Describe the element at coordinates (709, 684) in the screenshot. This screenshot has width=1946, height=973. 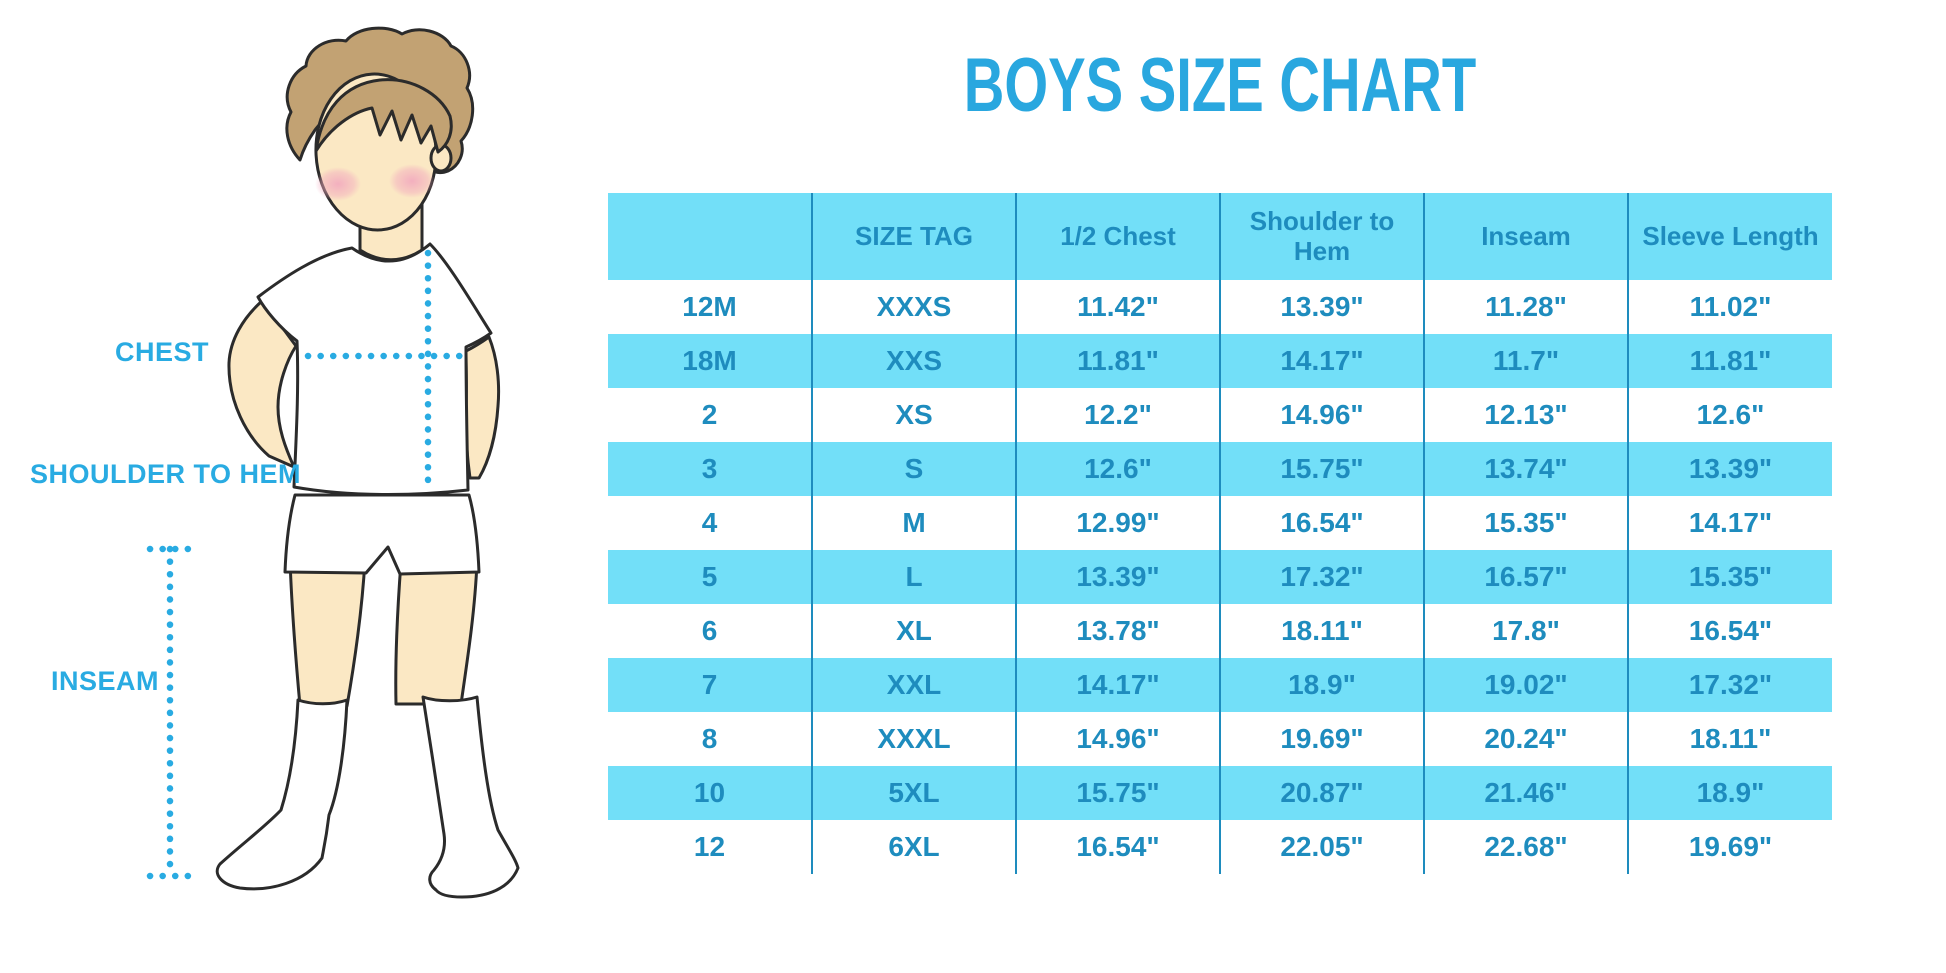
I see `size-label-cell: 7` at that location.